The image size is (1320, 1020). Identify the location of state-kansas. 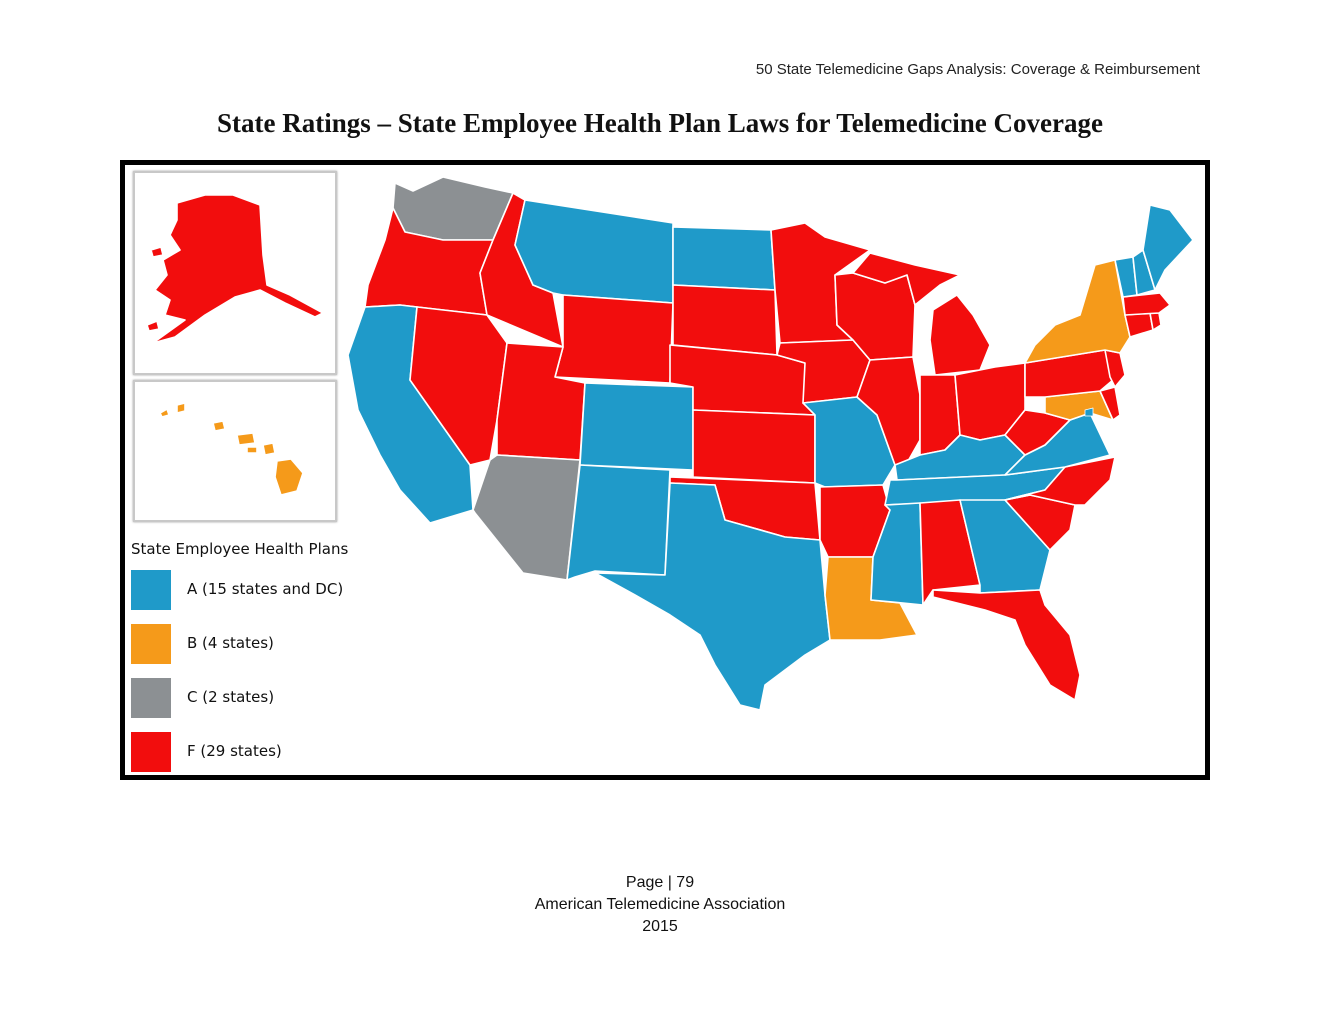
(754, 446).